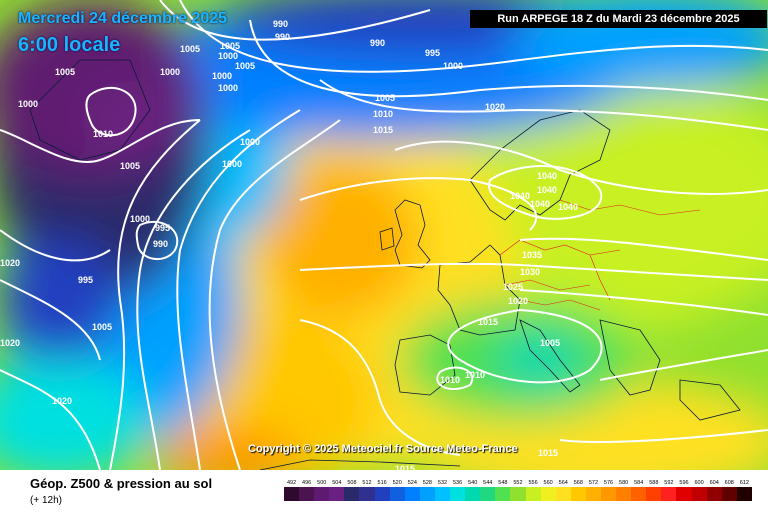  What do you see at coordinates (729, 483) in the screenshot?
I see `scale-value: 608` at bounding box center [729, 483].